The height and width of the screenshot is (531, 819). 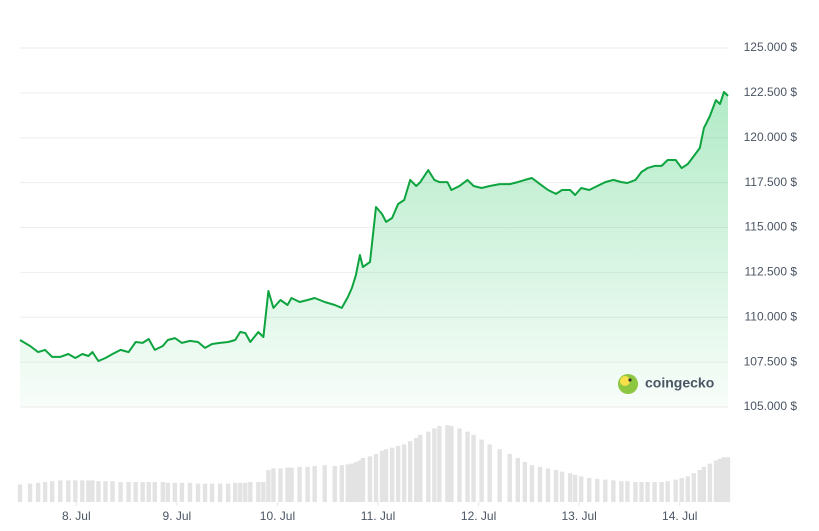 I want to click on x-tick-label: 14. Jul, so click(x=679, y=516).